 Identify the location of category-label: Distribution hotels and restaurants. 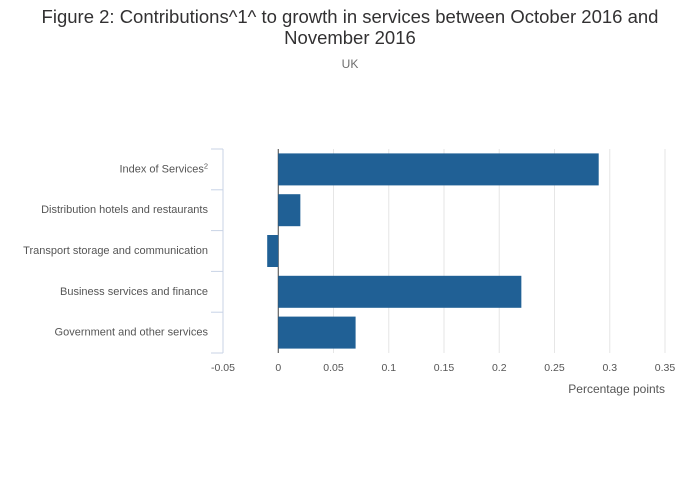
(124, 210).